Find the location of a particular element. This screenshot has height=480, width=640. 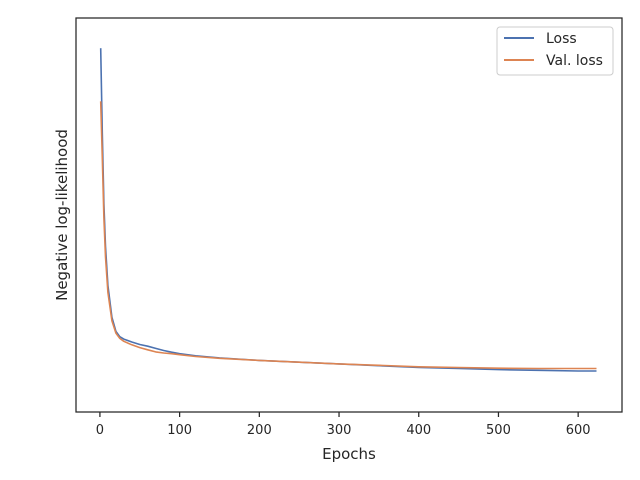

x-tick-label: 200 is located at coordinates (259, 430).